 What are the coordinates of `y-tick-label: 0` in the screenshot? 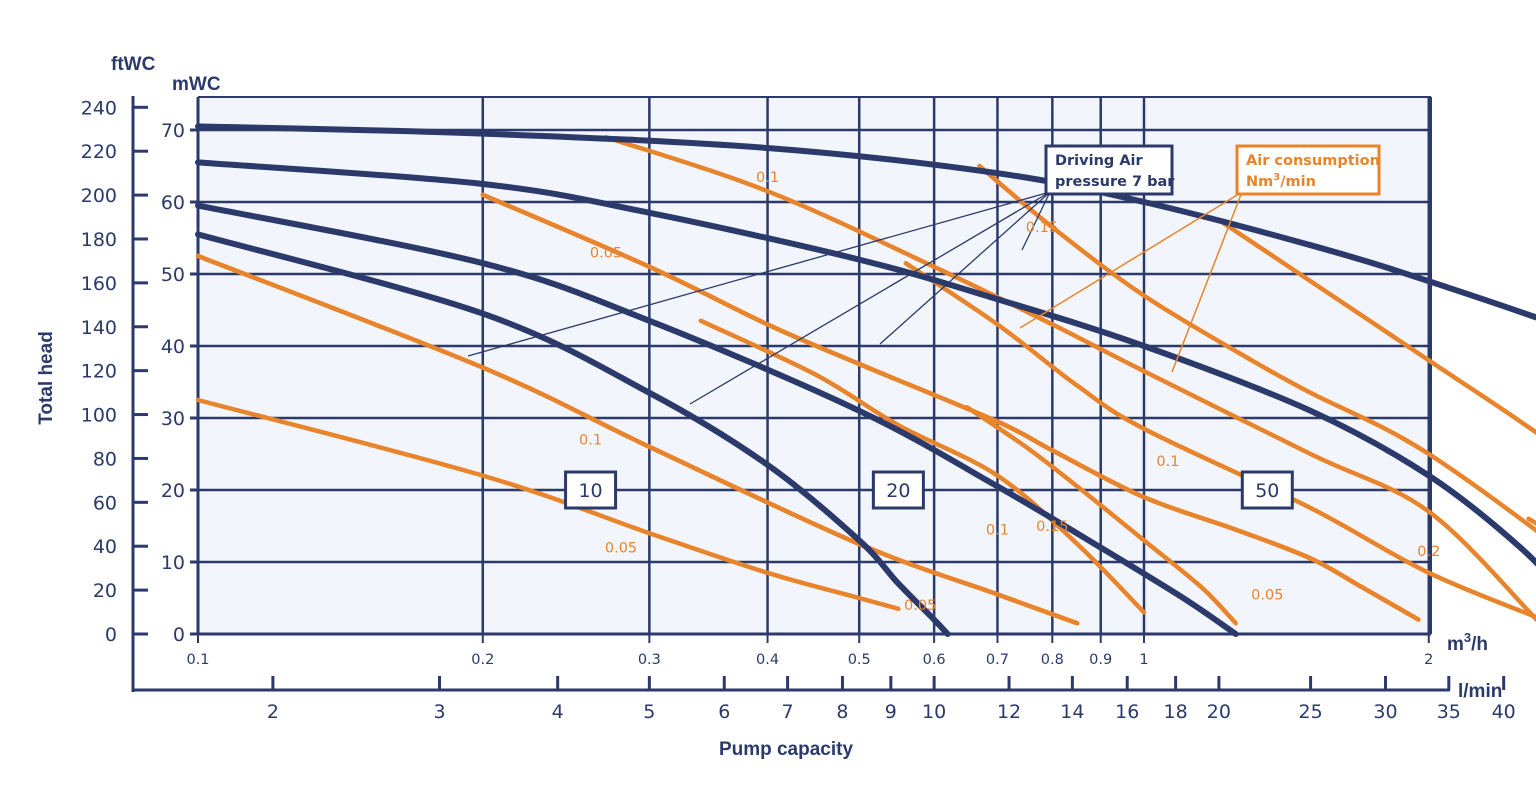 It's located at (179, 635).